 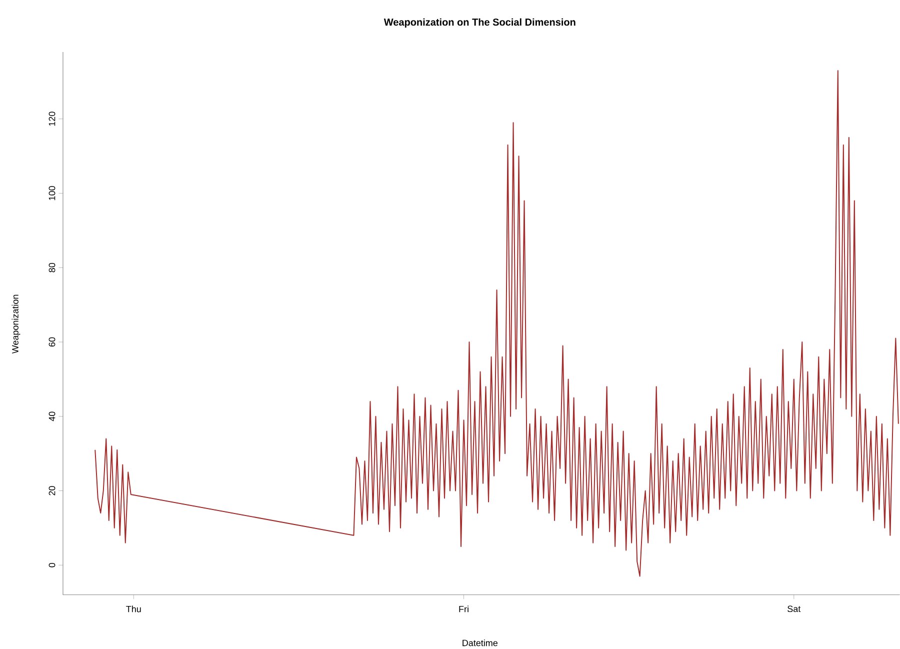 I want to click on chart-title: Weaponization on The Social Dimension, so click(x=480, y=23).